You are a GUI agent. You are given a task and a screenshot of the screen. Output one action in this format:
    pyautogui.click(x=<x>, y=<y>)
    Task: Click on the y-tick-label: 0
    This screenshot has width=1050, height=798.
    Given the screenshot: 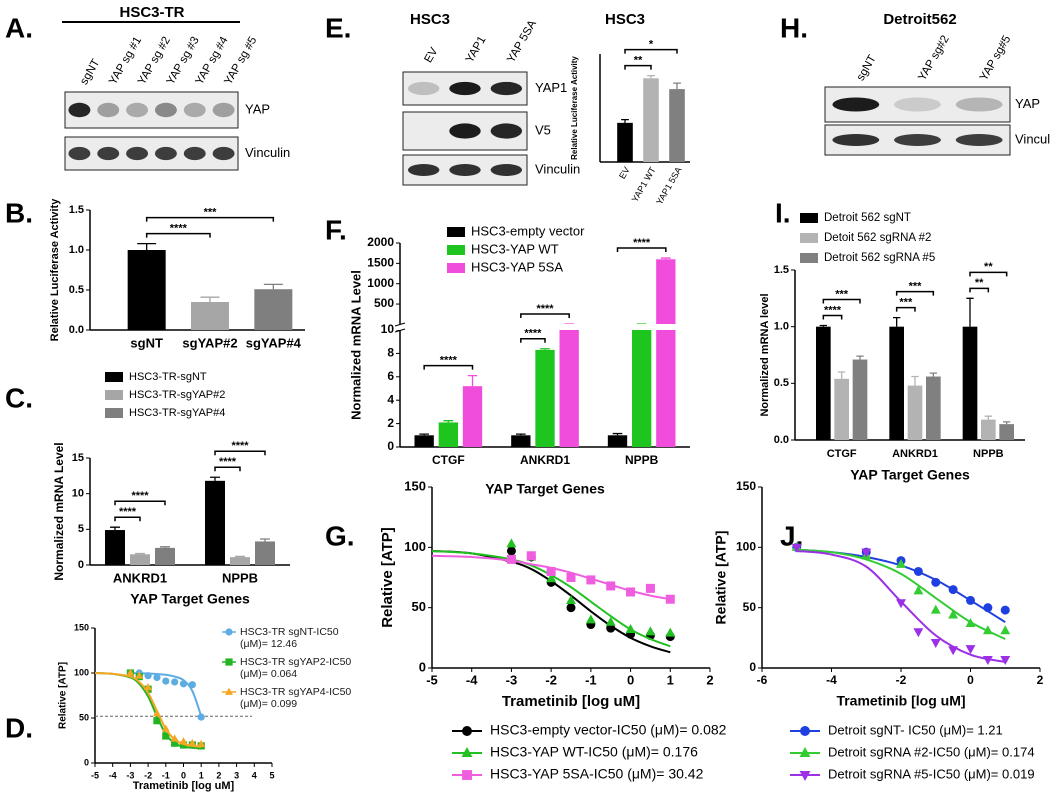 What is the action you would take?
    pyautogui.click(x=422, y=666)
    